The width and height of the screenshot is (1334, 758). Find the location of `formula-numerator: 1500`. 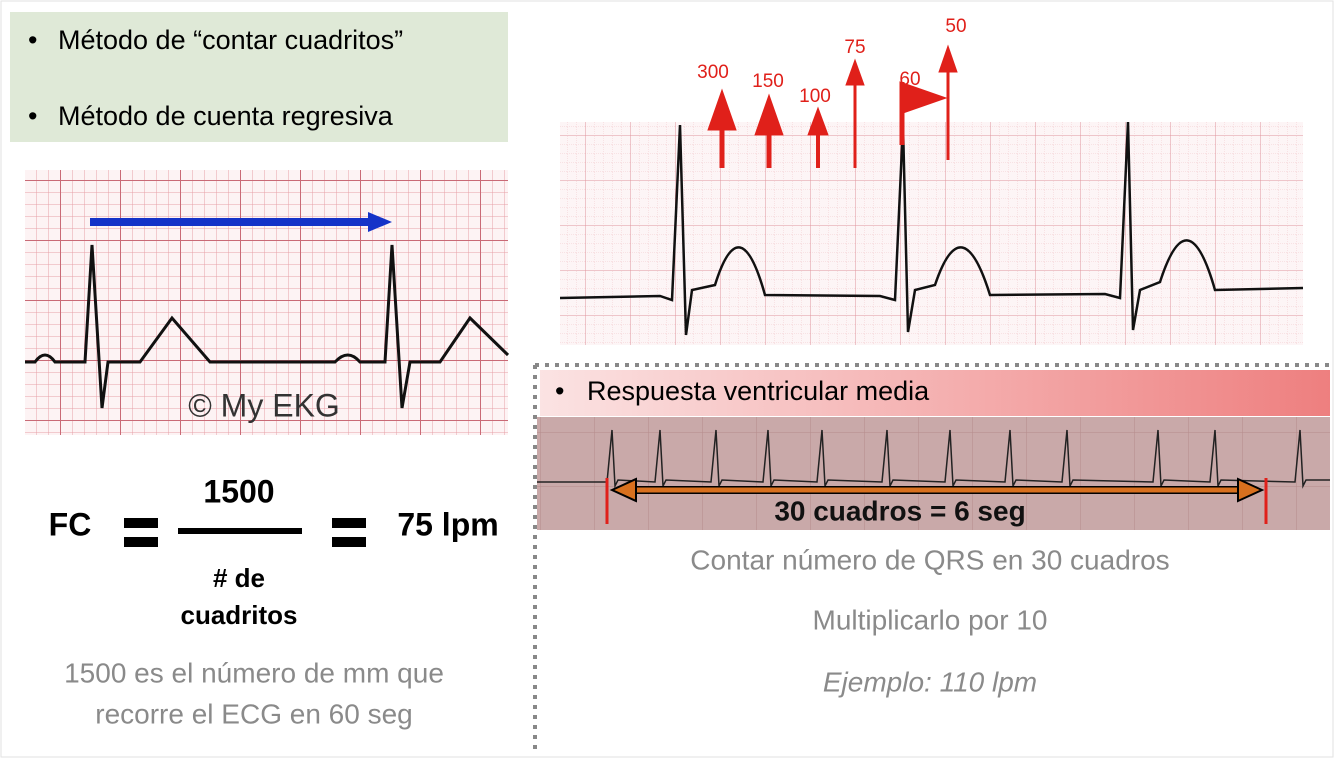

formula-numerator: 1500 is located at coordinates (238, 491).